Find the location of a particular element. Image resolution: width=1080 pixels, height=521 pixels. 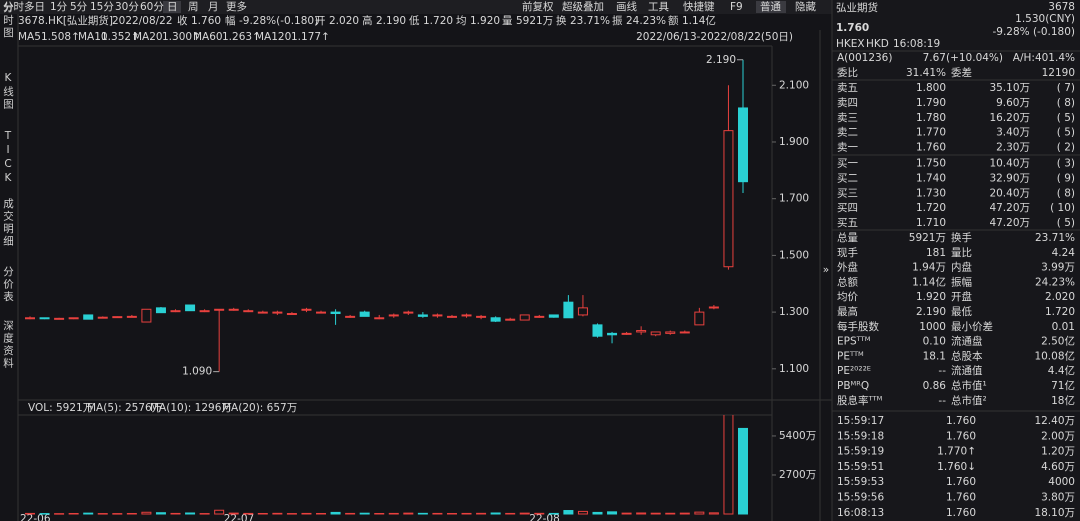

book-volume: 2.30万 is located at coordinates (1013, 148).